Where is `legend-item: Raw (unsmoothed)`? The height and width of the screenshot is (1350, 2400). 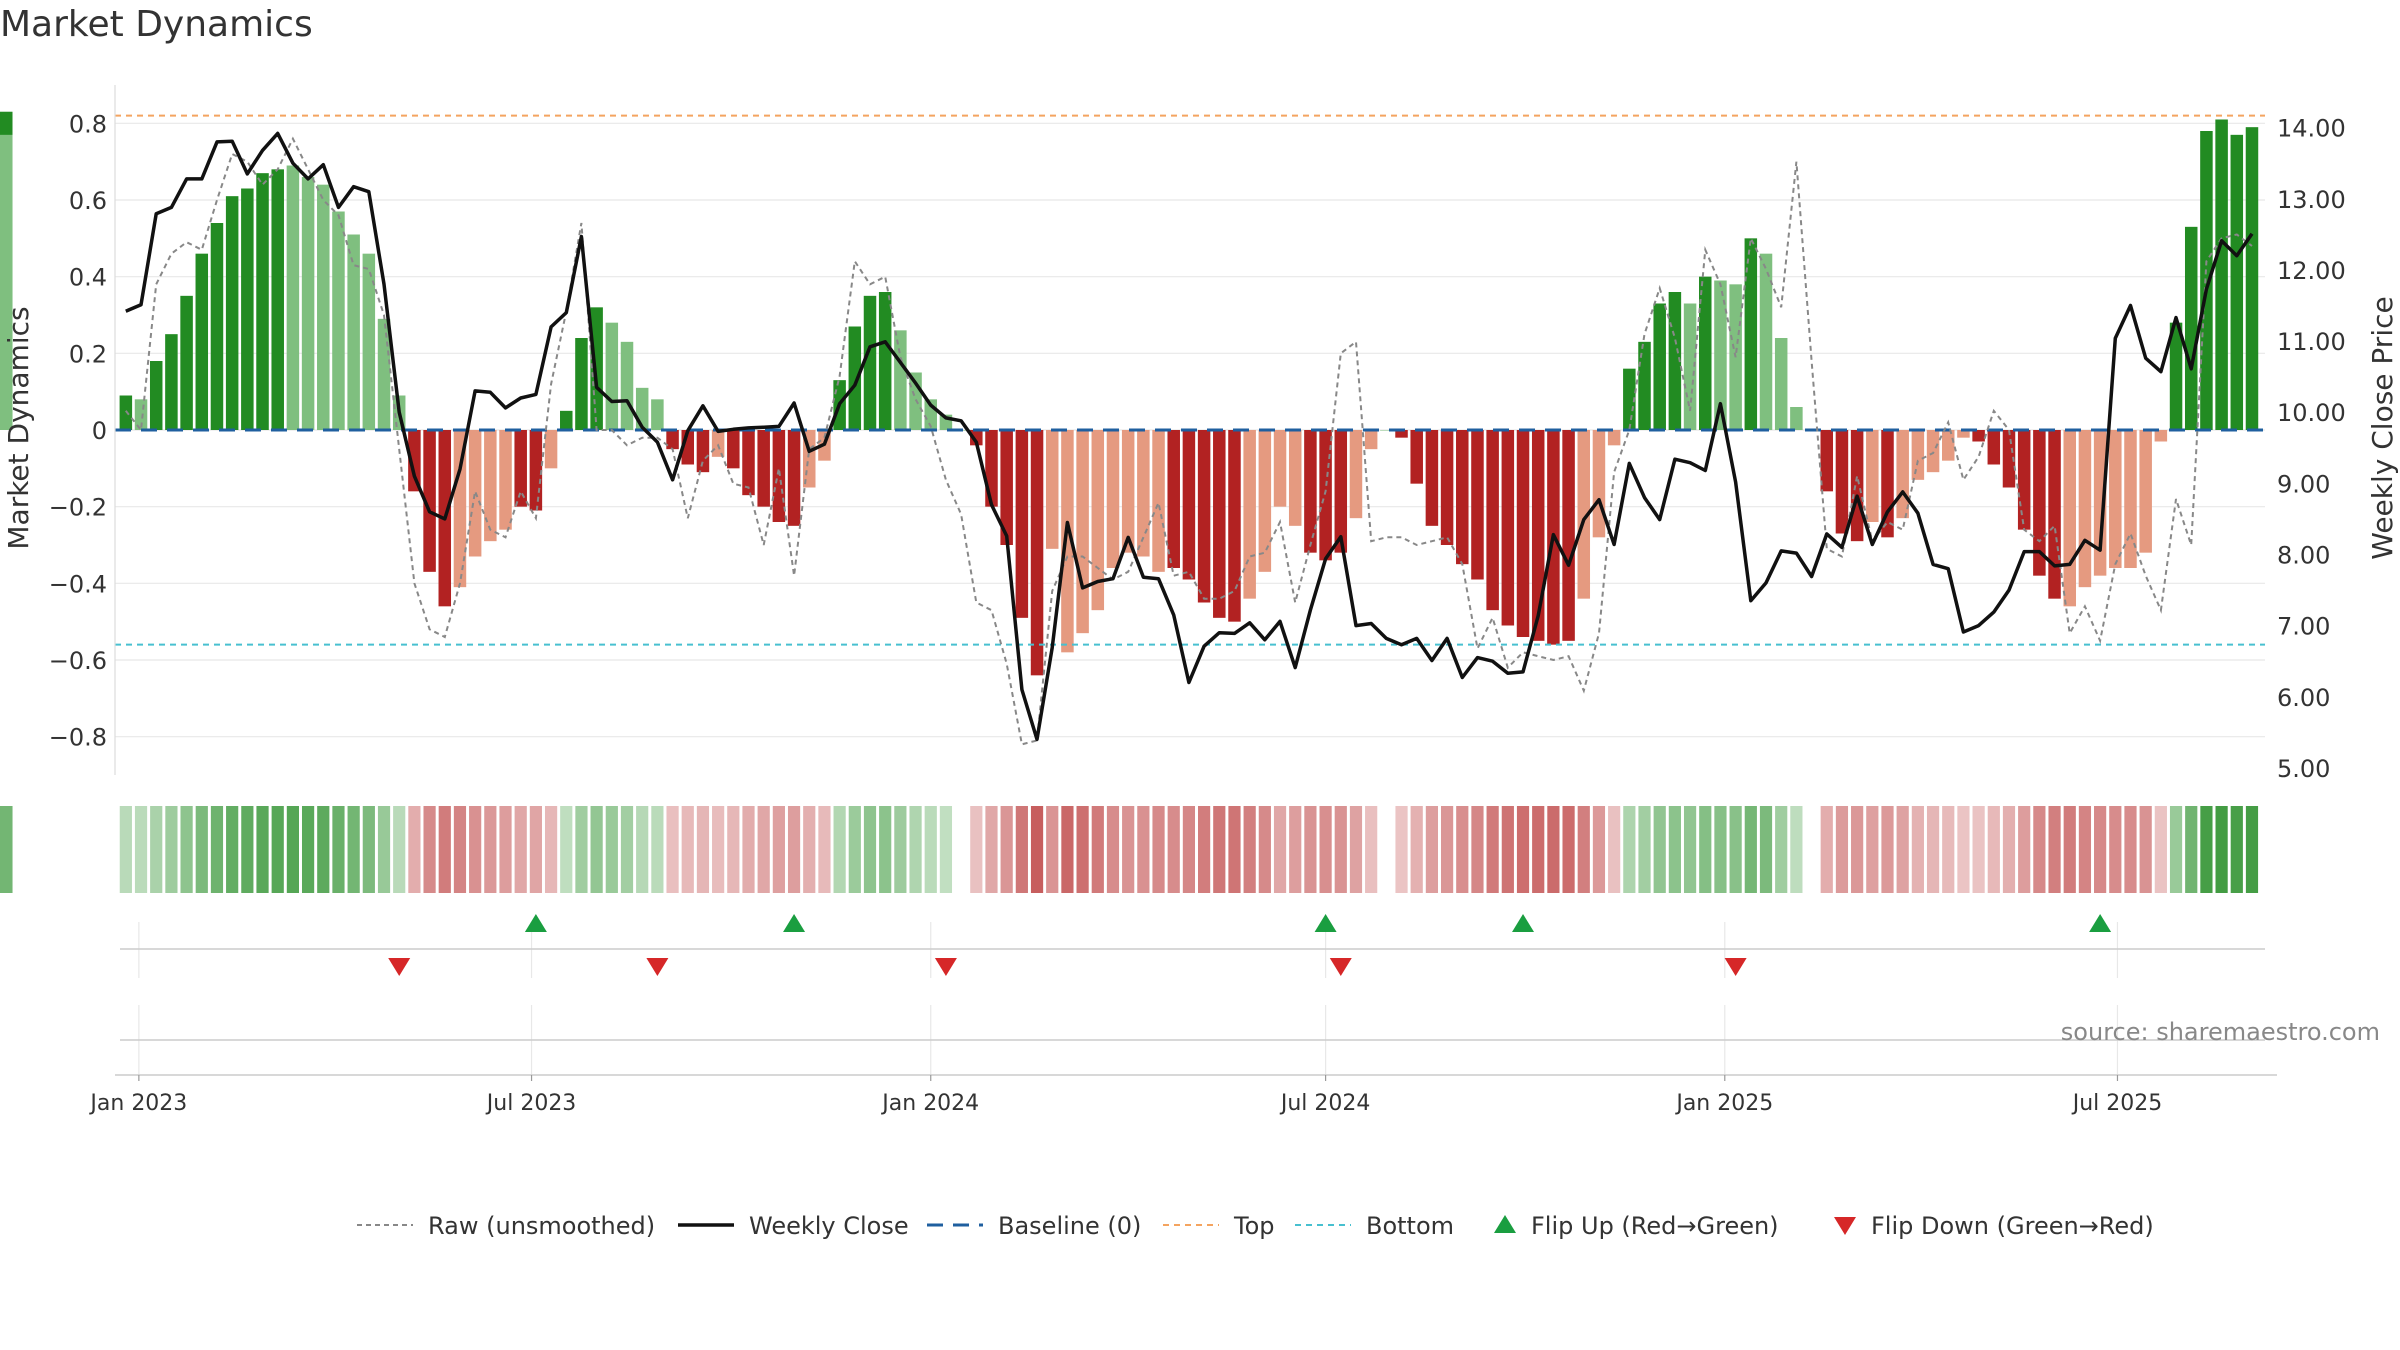
legend-item: Raw (unsmoothed) is located at coordinates (506, 1226).